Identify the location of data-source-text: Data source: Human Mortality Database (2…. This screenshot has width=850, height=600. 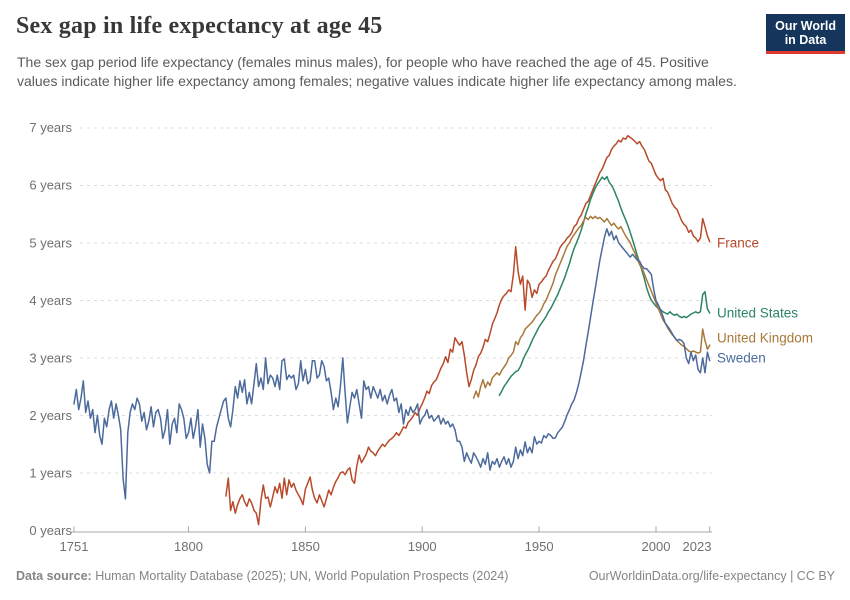
(262, 576).